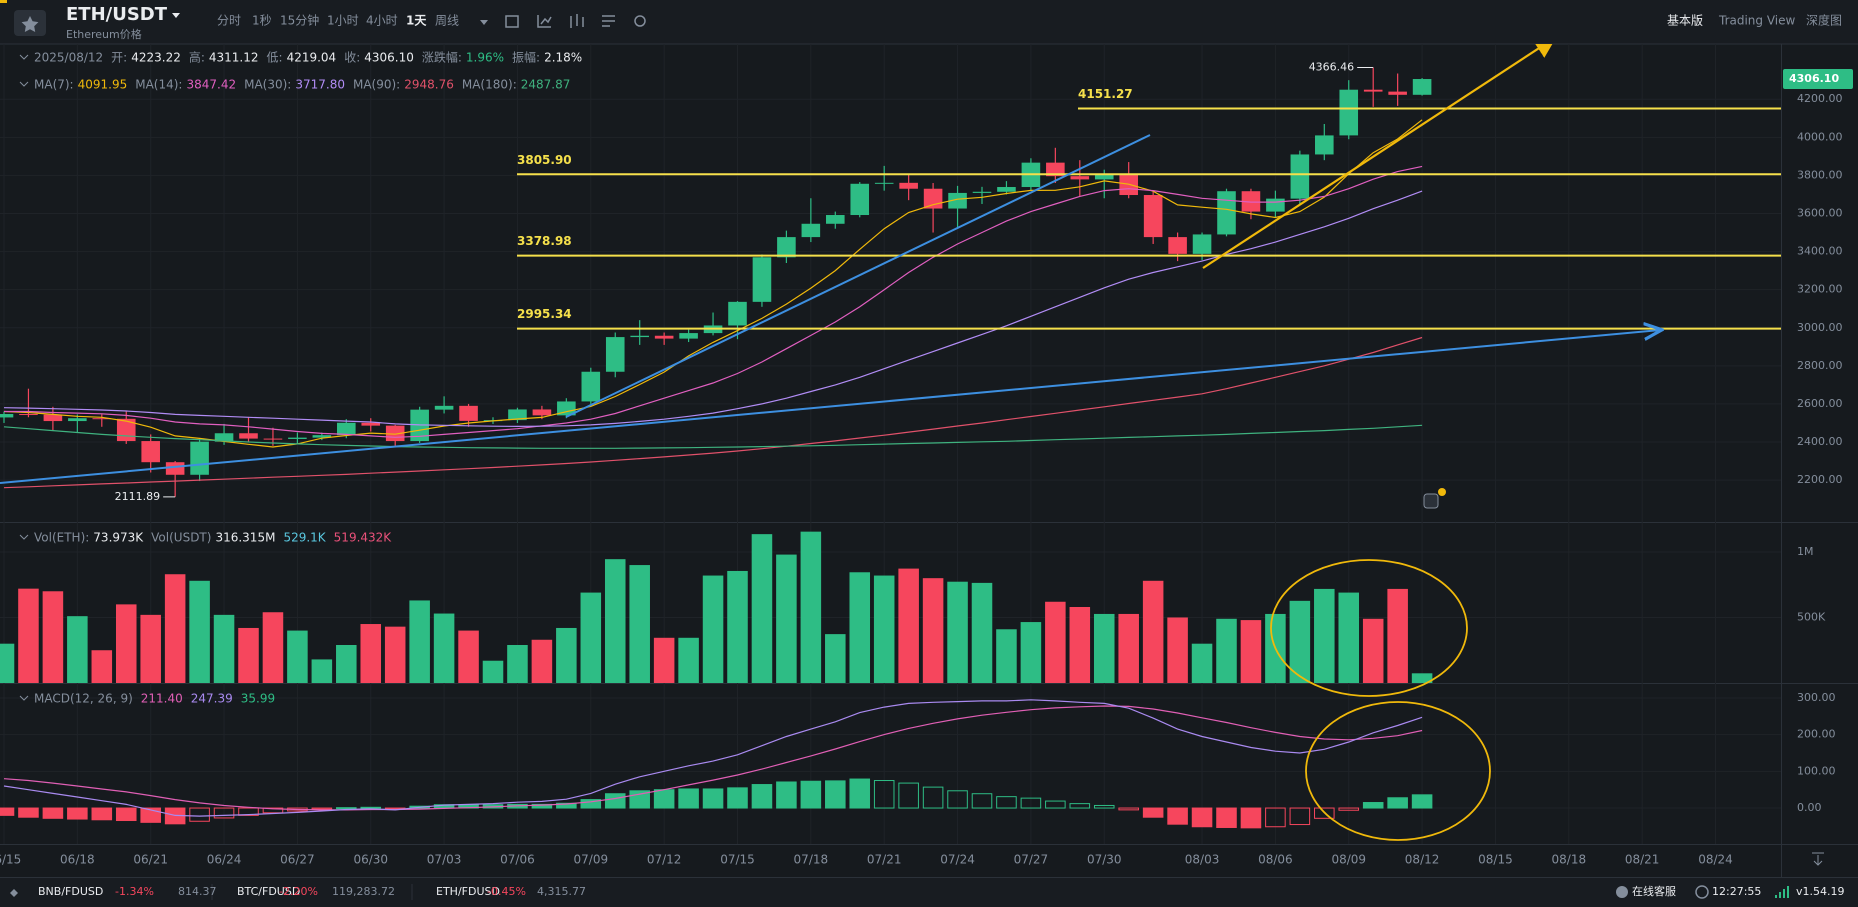 This screenshot has width=1858, height=907. What do you see at coordinates (858, 276) in the screenshot?
I see `trend-line` at bounding box center [858, 276].